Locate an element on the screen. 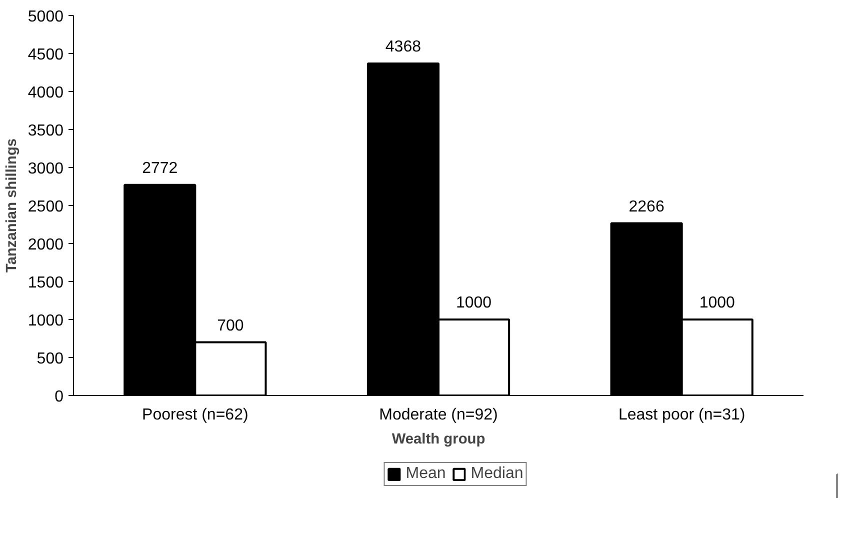  data-label: 700 is located at coordinates (230, 325).